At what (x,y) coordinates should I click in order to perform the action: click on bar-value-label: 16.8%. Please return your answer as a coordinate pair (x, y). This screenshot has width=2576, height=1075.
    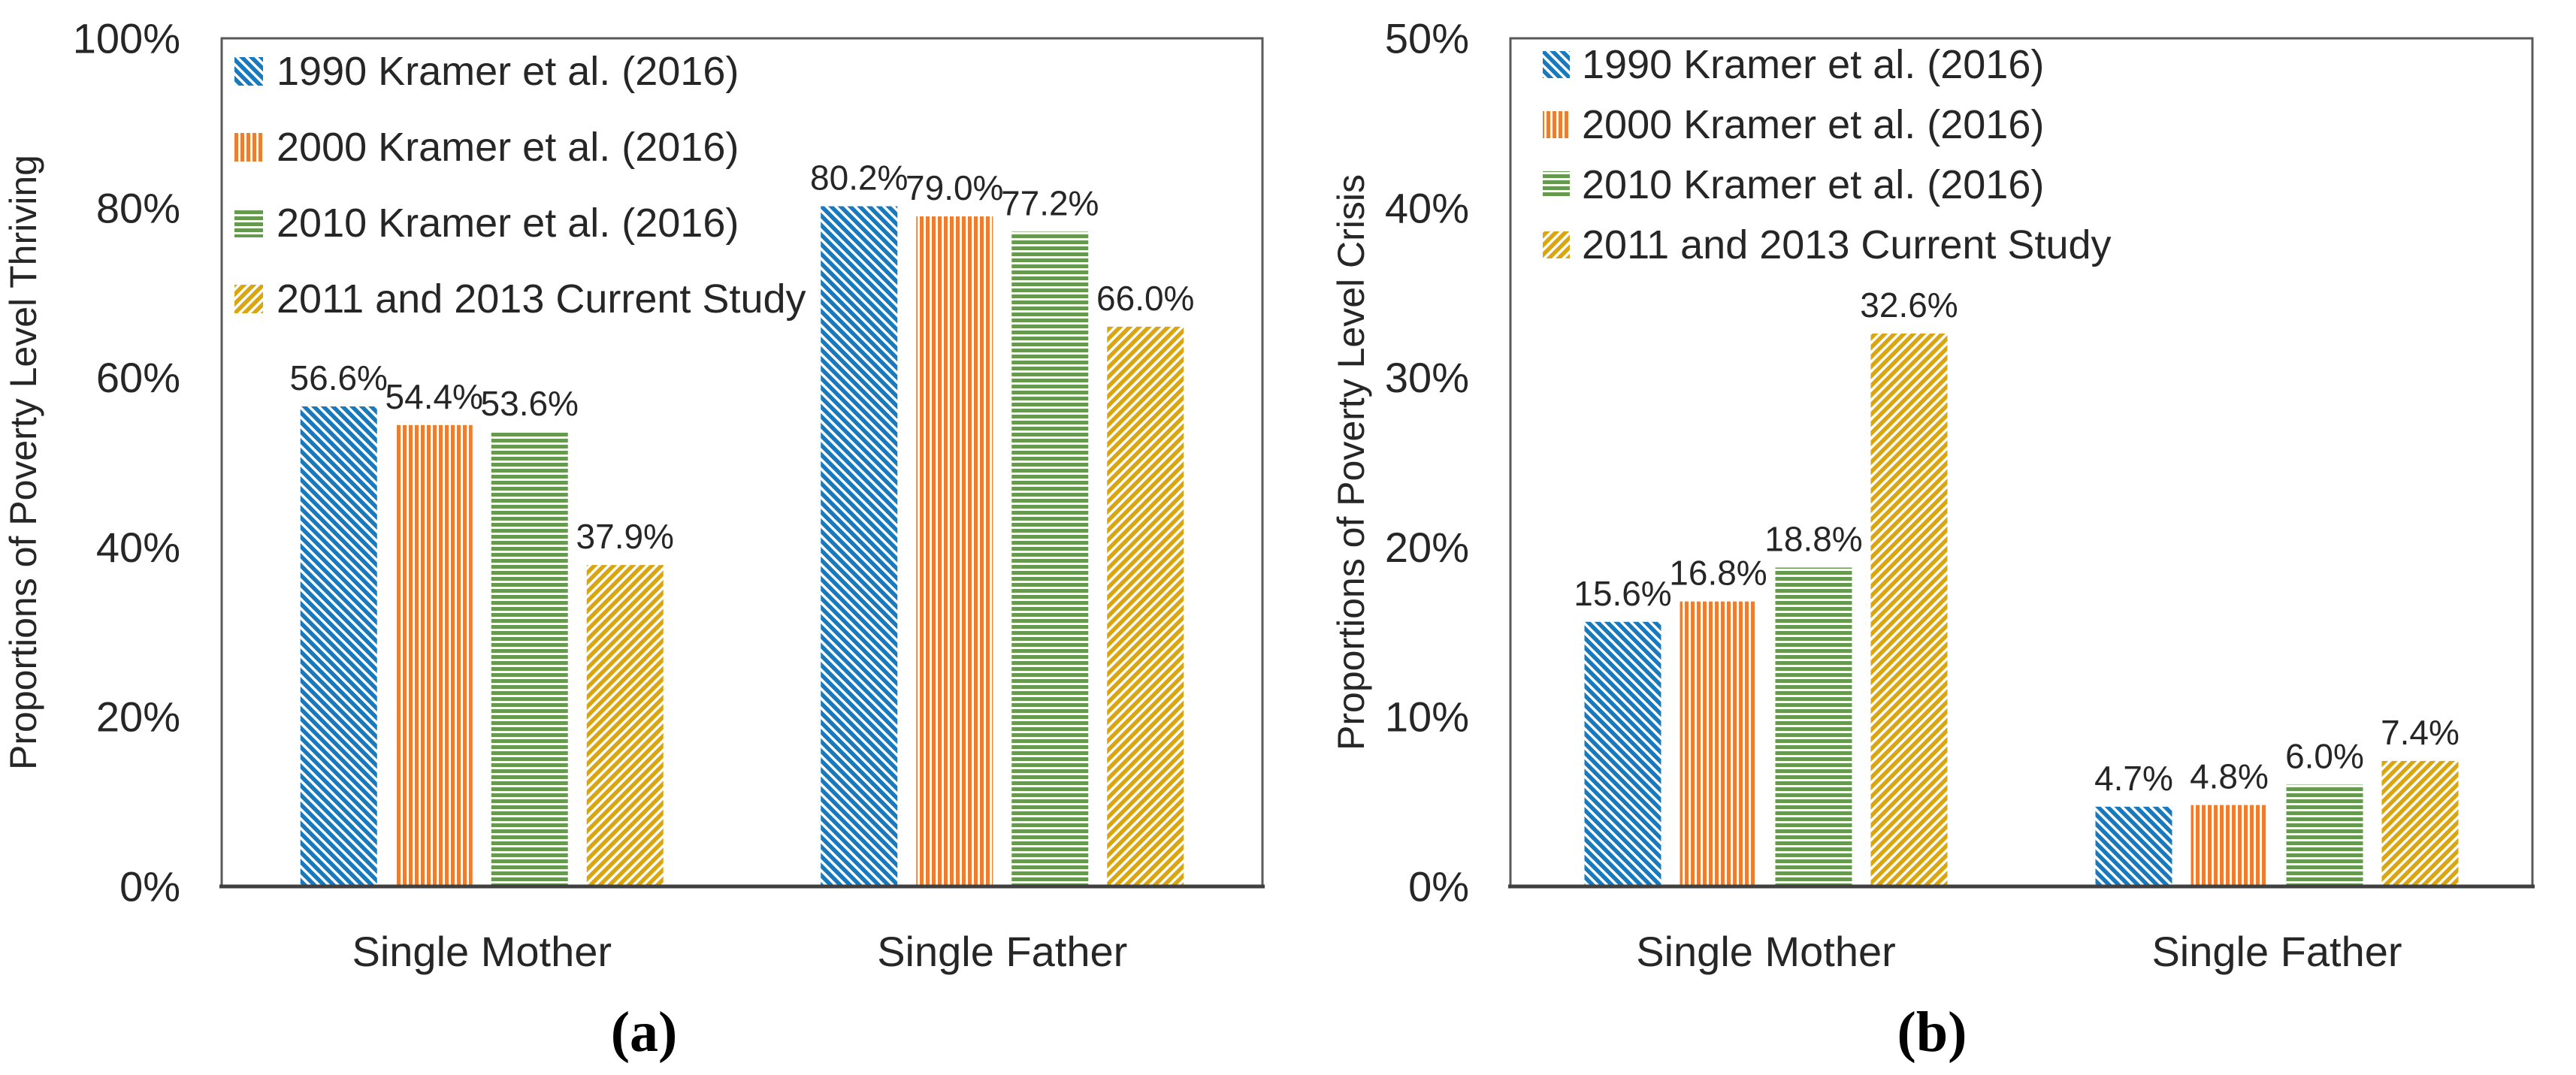
    Looking at the image, I should click on (1718, 573).